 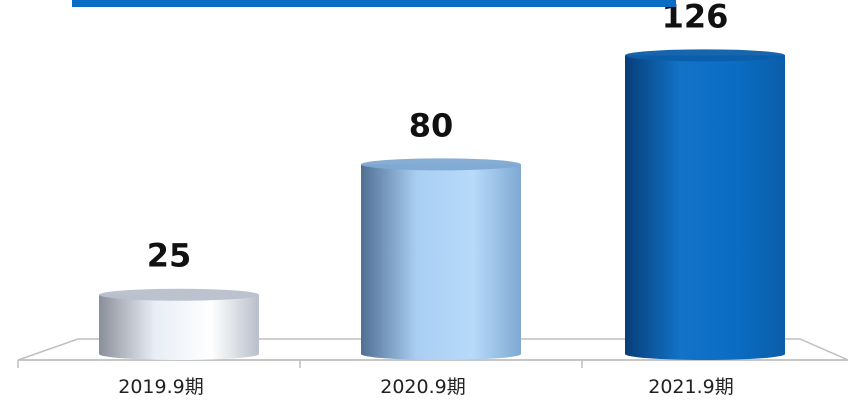 I want to click on bar-top-2020.9期, so click(x=441, y=164).